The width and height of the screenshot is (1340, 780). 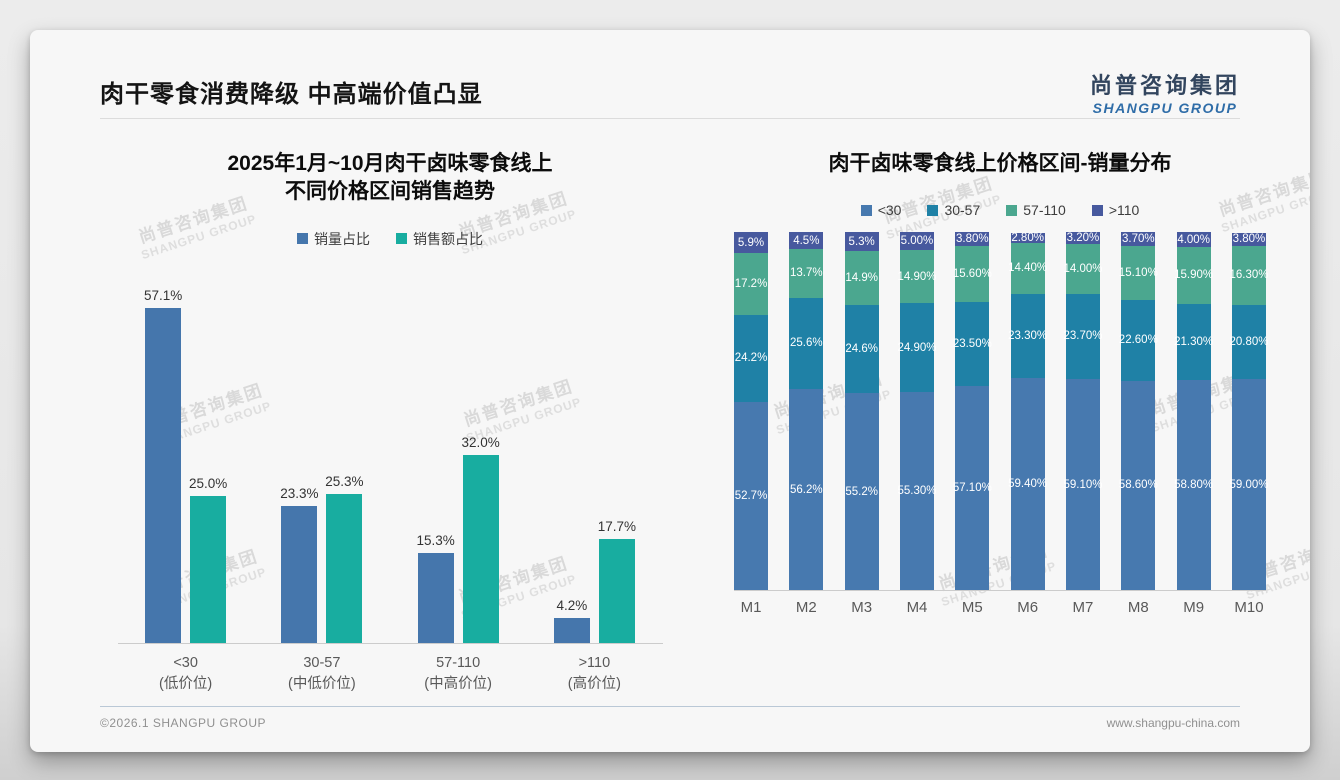 I want to click on segment-value-label: 3.80%, so click(x=972, y=239).